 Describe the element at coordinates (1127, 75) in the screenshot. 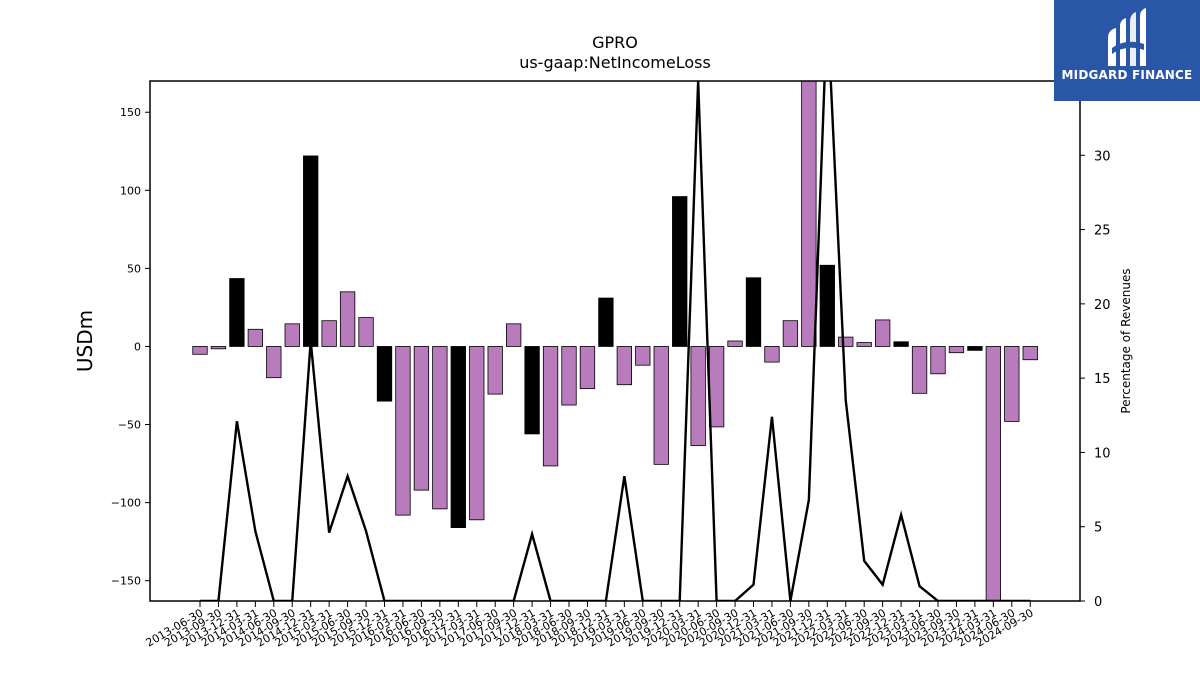

I see `logo-text: MIDGARD FINANCE` at that location.